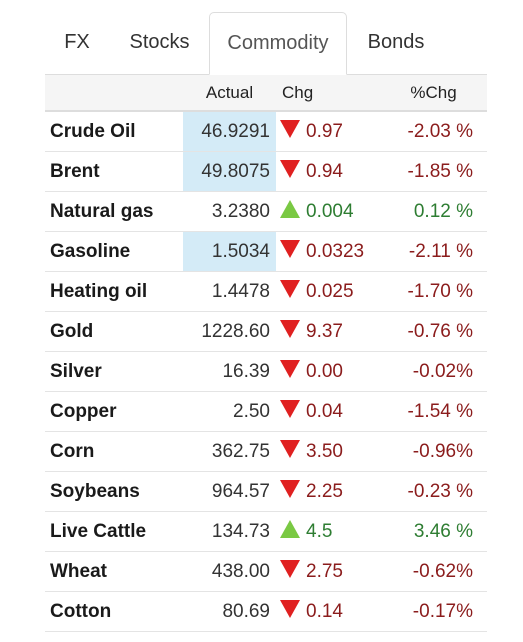  Describe the element at coordinates (324, 611) in the screenshot. I see `change-value: 0.14` at that location.